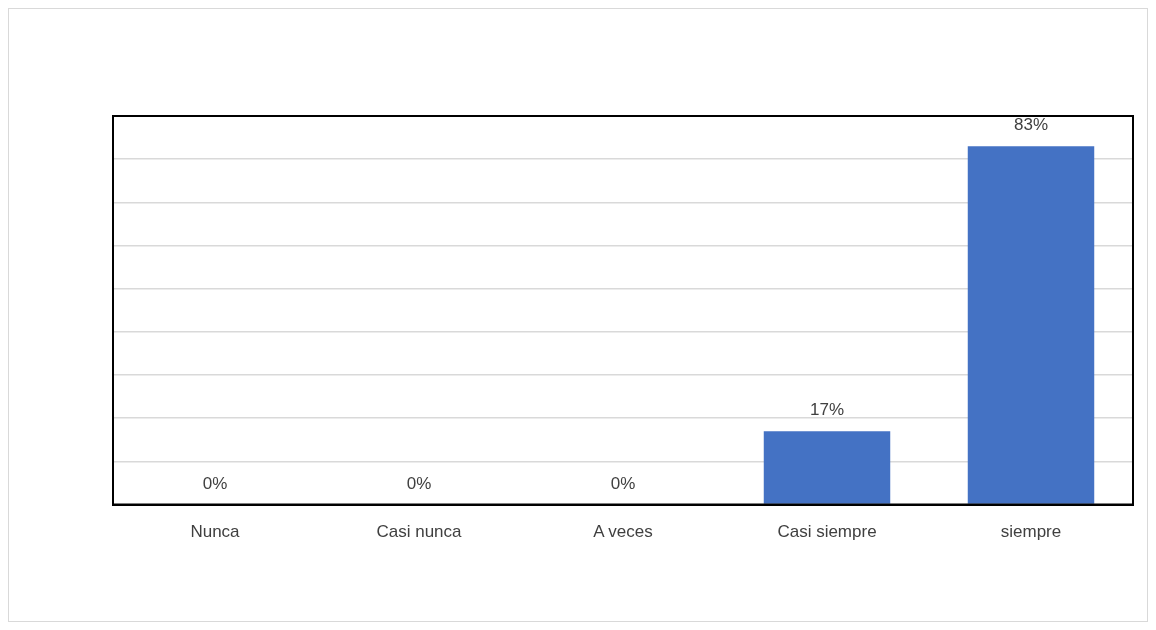 This screenshot has width=1156, height=630. Describe the element at coordinates (215, 532) in the screenshot. I see `x-tick-label: Nunca` at that location.